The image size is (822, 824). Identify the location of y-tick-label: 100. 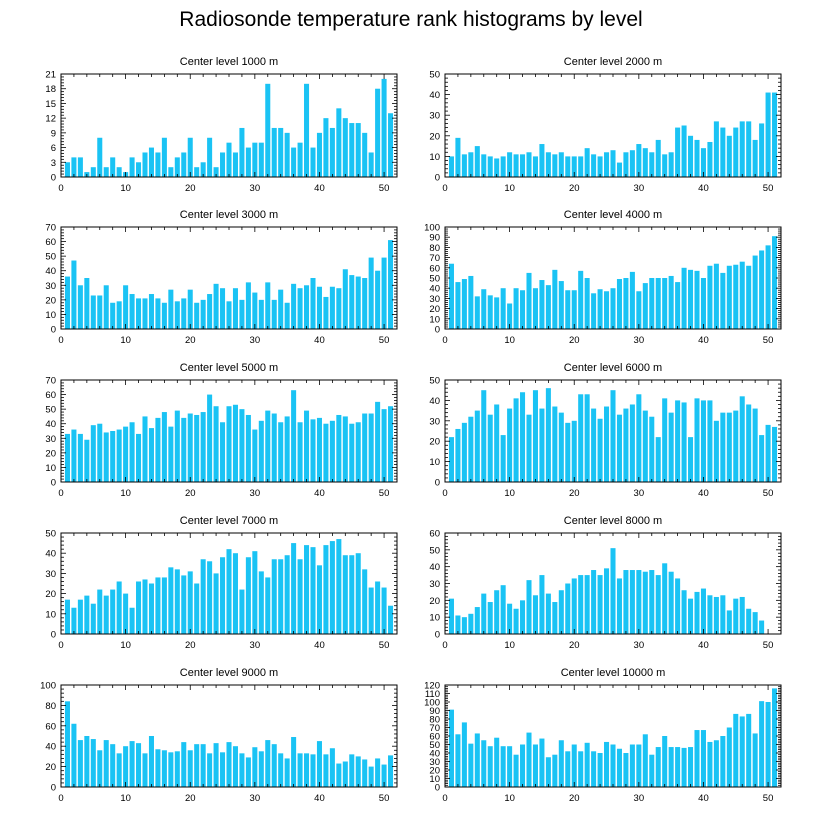
(432, 228).